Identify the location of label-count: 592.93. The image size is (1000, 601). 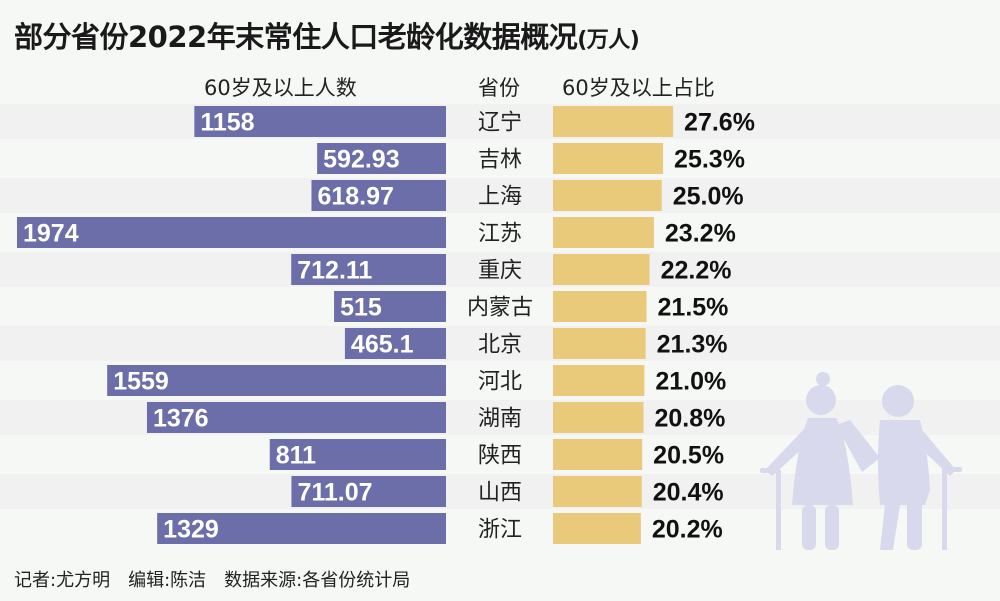
(361, 160).